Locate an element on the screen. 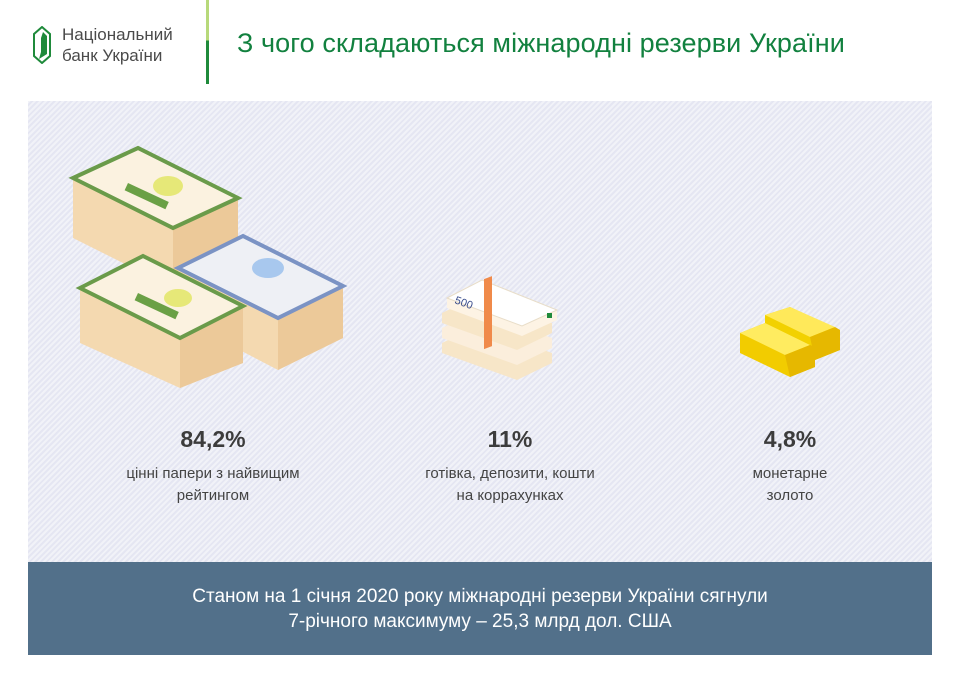  percent-value: 4,8% is located at coordinates (790, 439).